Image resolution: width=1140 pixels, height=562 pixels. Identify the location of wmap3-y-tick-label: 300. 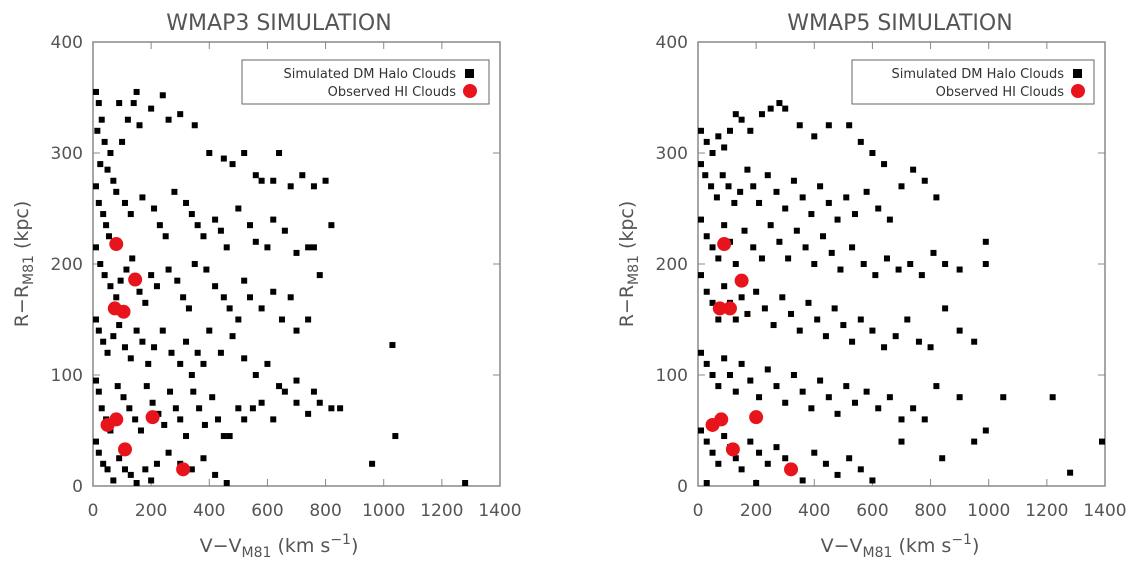
(67, 154).